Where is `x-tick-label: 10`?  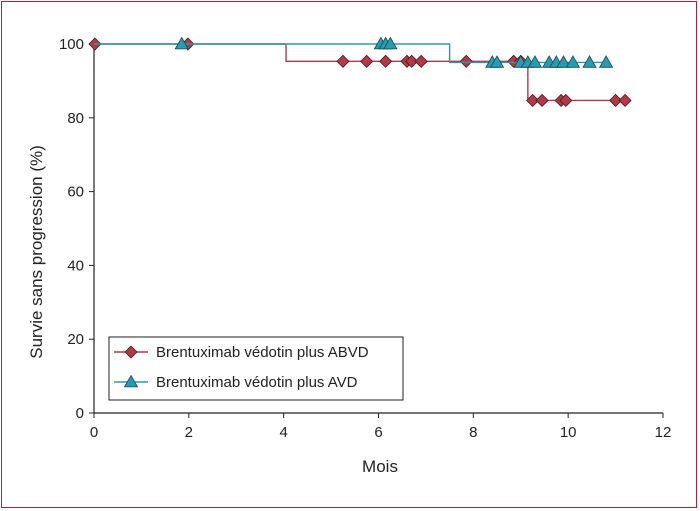
x-tick-label: 10 is located at coordinates (568, 432).